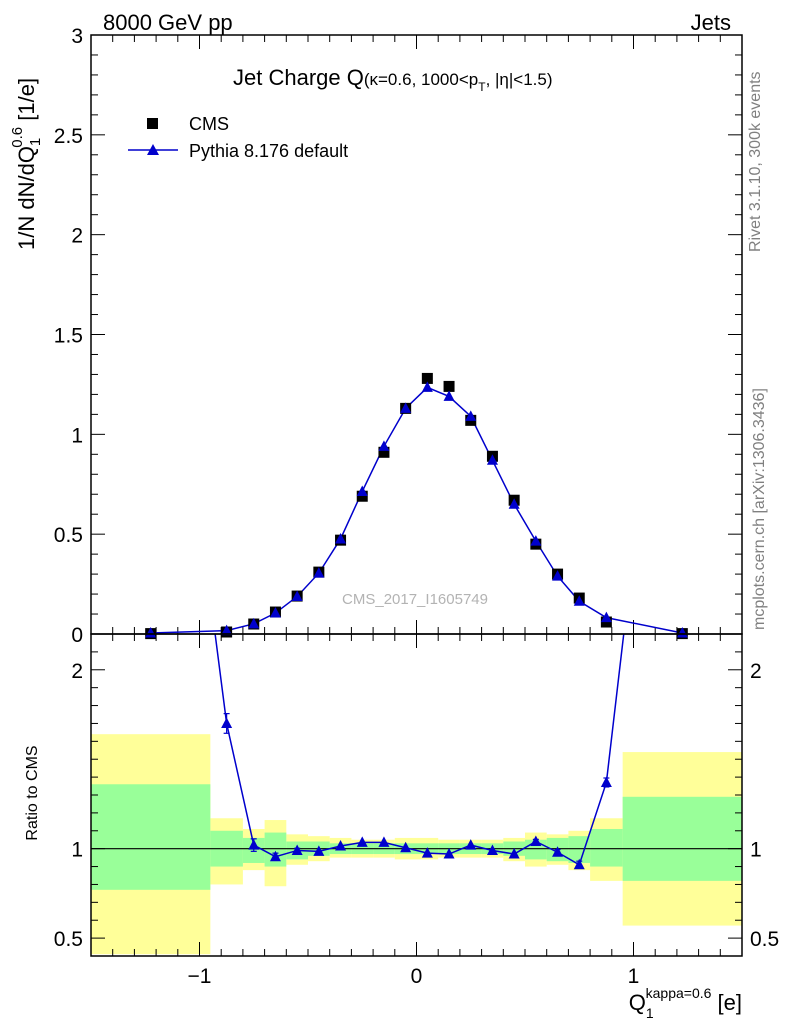  What do you see at coordinates (764, 939) in the screenshot?
I see `ratio-ytick-label-right: 0.5` at bounding box center [764, 939].